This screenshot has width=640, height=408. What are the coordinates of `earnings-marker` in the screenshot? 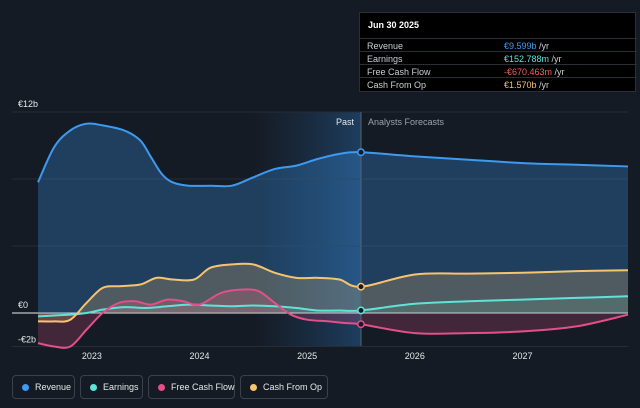 It's located at (361, 310).